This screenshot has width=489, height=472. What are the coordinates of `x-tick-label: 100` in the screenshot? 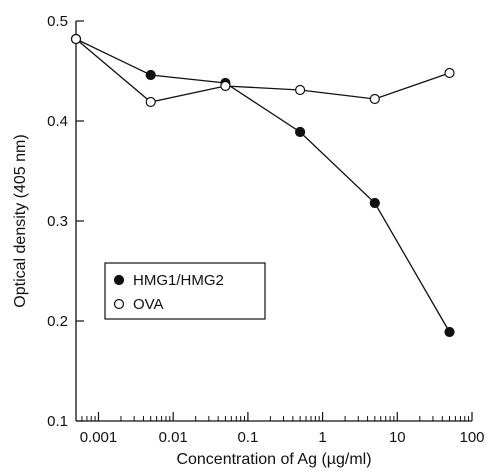 It's located at (471, 437).